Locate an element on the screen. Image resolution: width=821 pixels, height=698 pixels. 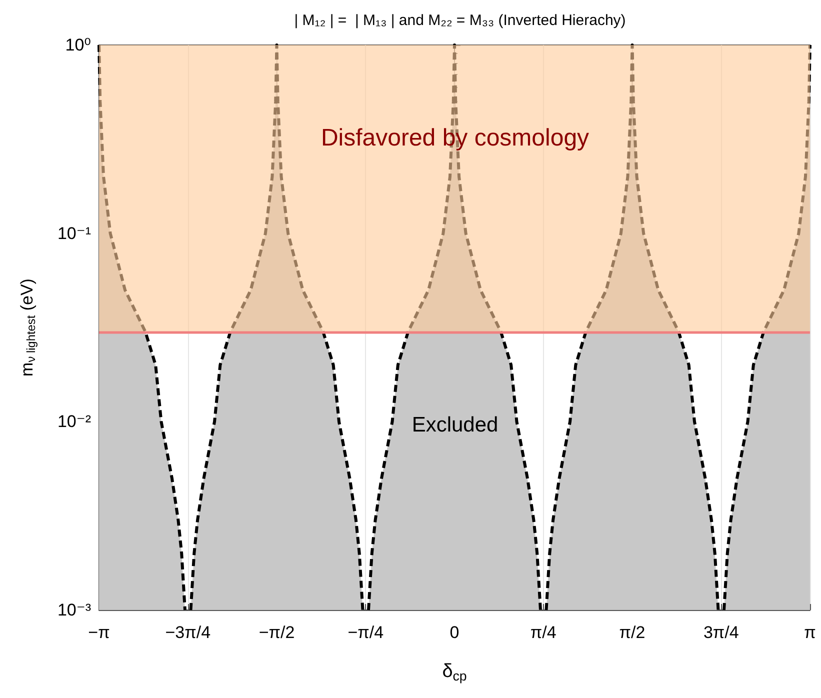
x-tick-label: −π is located at coordinates (99, 632).